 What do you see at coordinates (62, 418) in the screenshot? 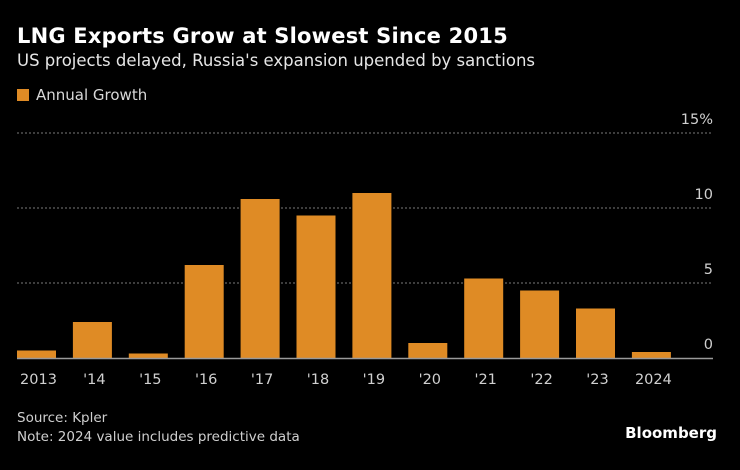
I see `source-text: Source: Kpler` at bounding box center [62, 418].